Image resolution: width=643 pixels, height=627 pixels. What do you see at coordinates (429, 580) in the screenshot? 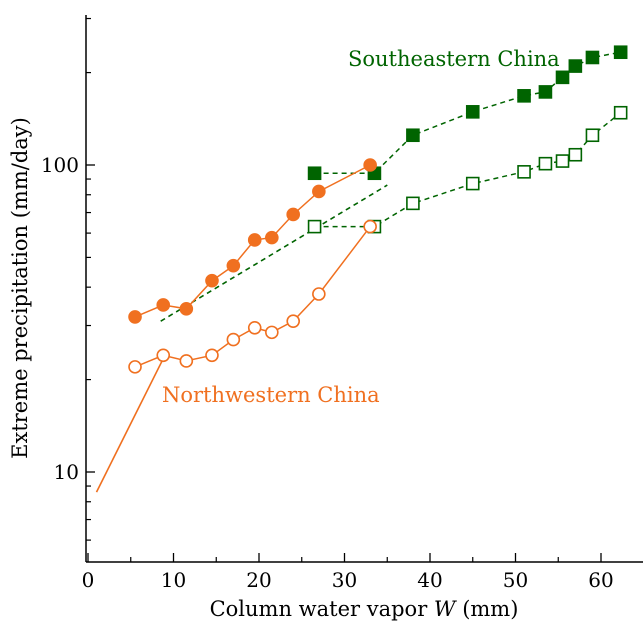
I see `x-tick-label-40: 40` at bounding box center [429, 580].